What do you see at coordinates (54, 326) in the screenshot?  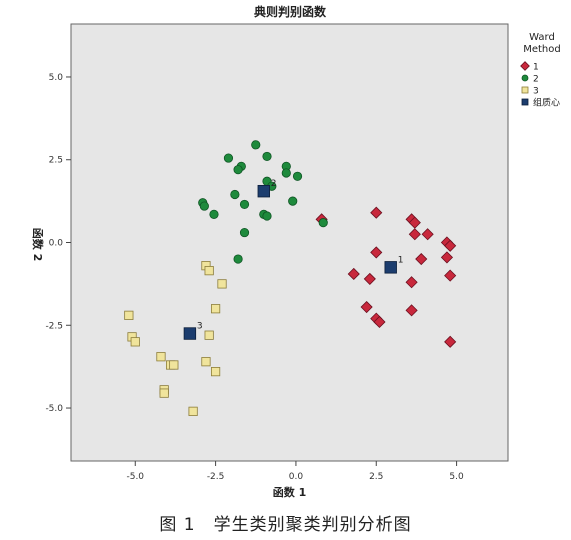 I see `y-tick-label: -2.5` at bounding box center [54, 326].